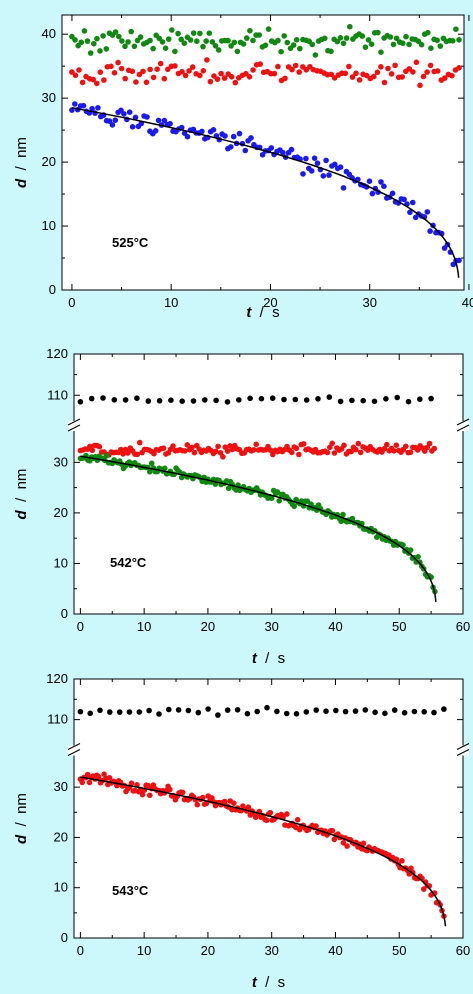  Describe the element at coordinates (64, 613) in the screenshot. I see `y-tick-label: 0` at that location.